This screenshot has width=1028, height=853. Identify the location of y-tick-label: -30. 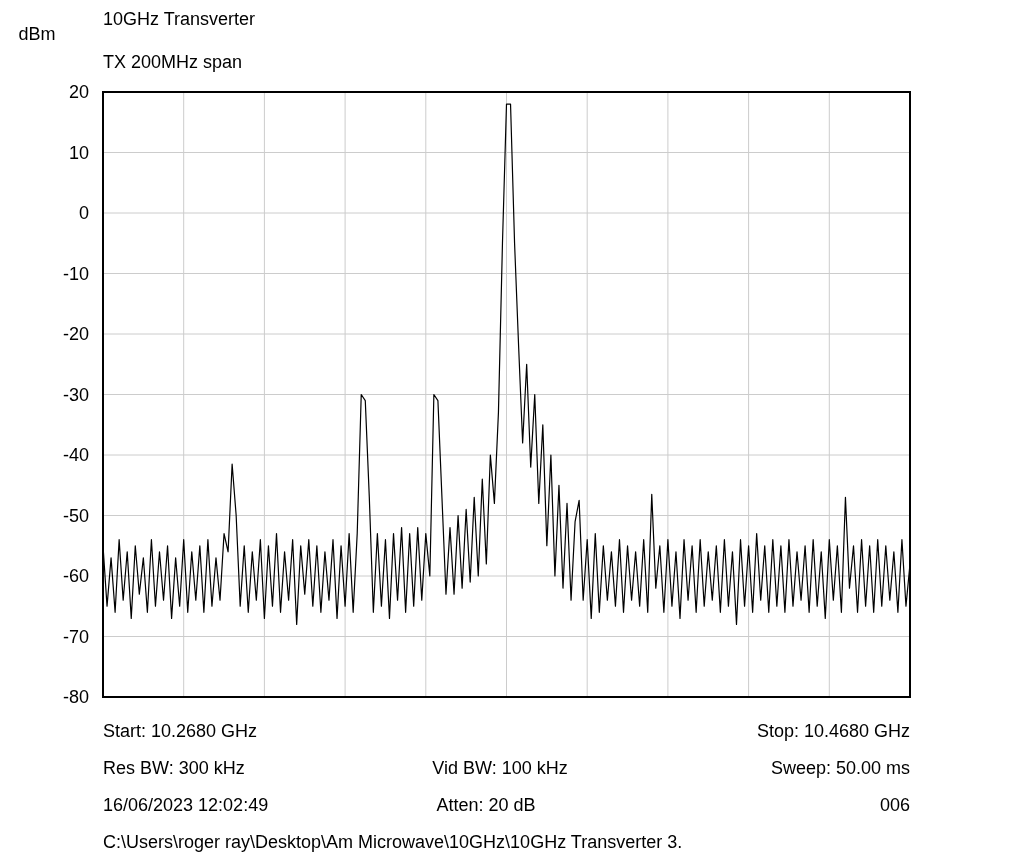
(75, 394).